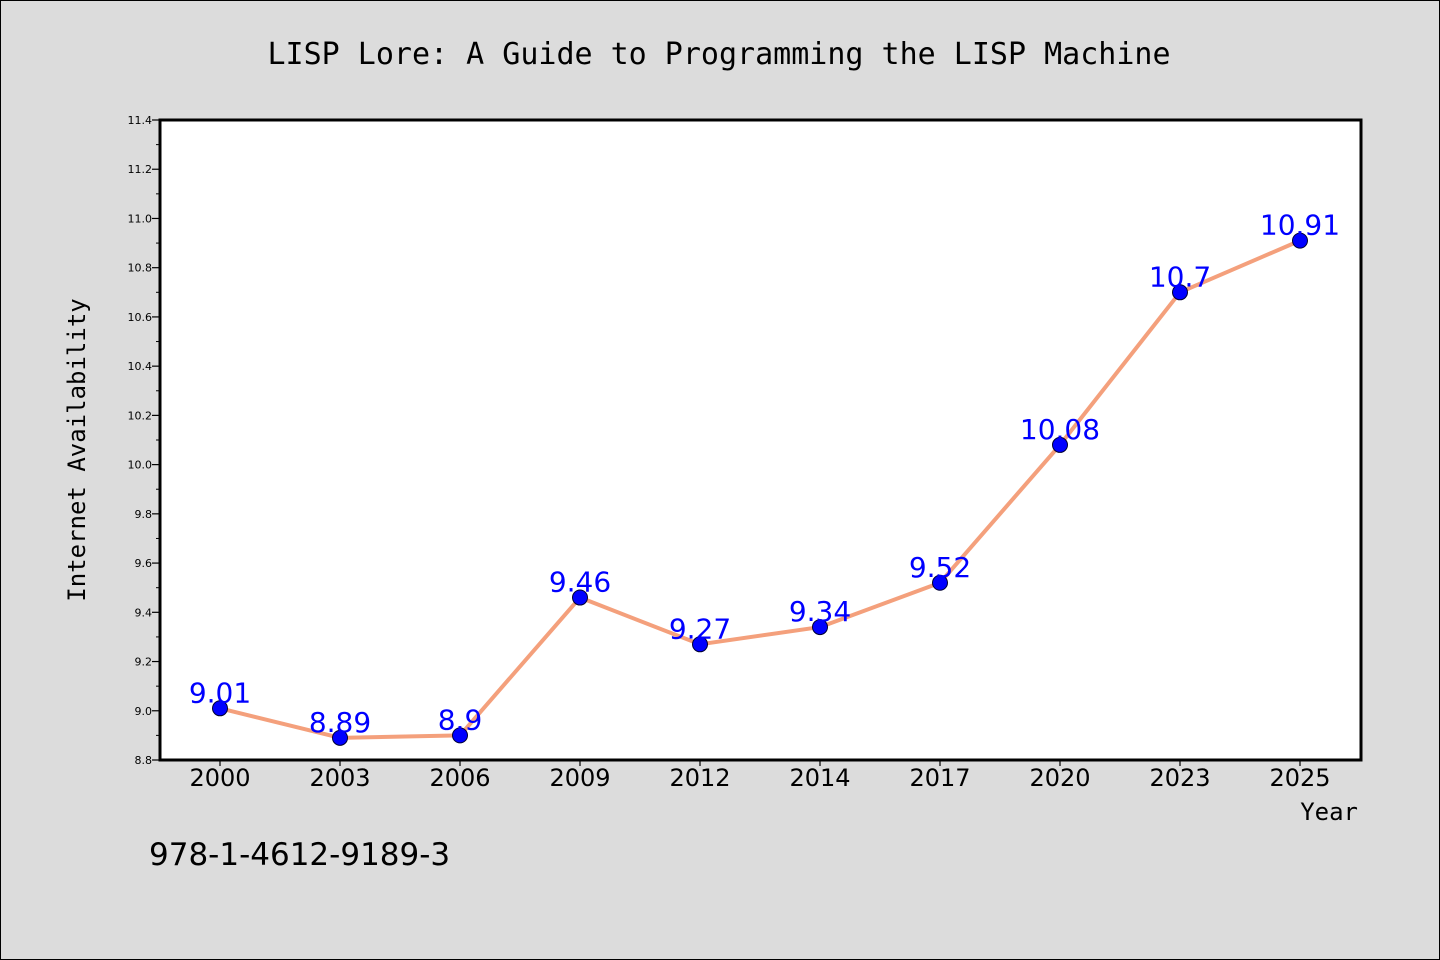 This screenshot has height=960, width=1440. I want to click on data-label-2025: 10.91, so click(1300, 225).